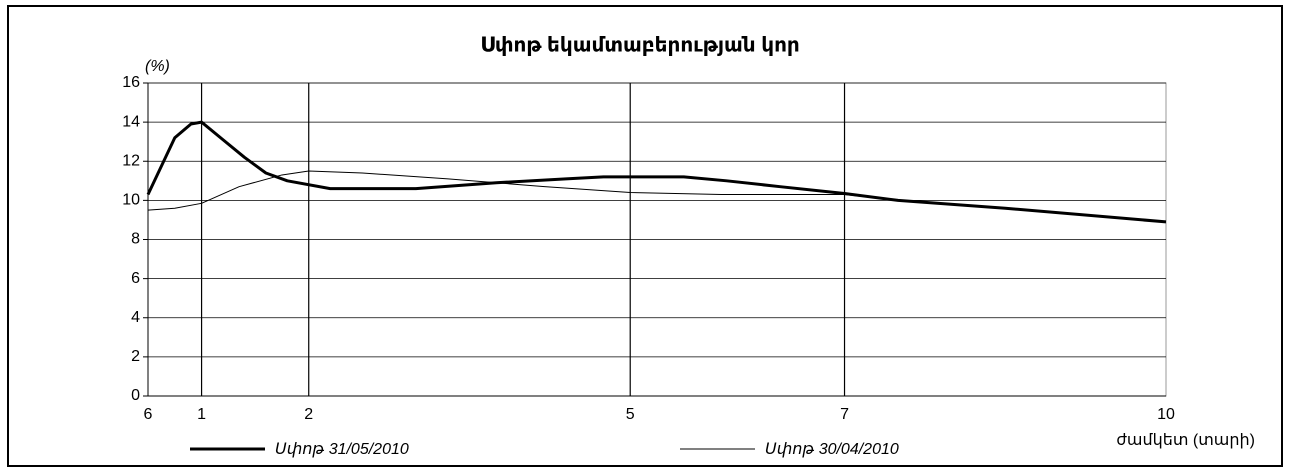 This screenshot has width=1290, height=476. I want to click on legend-label: Սփոթ 30/04/2010, so click(832, 449).